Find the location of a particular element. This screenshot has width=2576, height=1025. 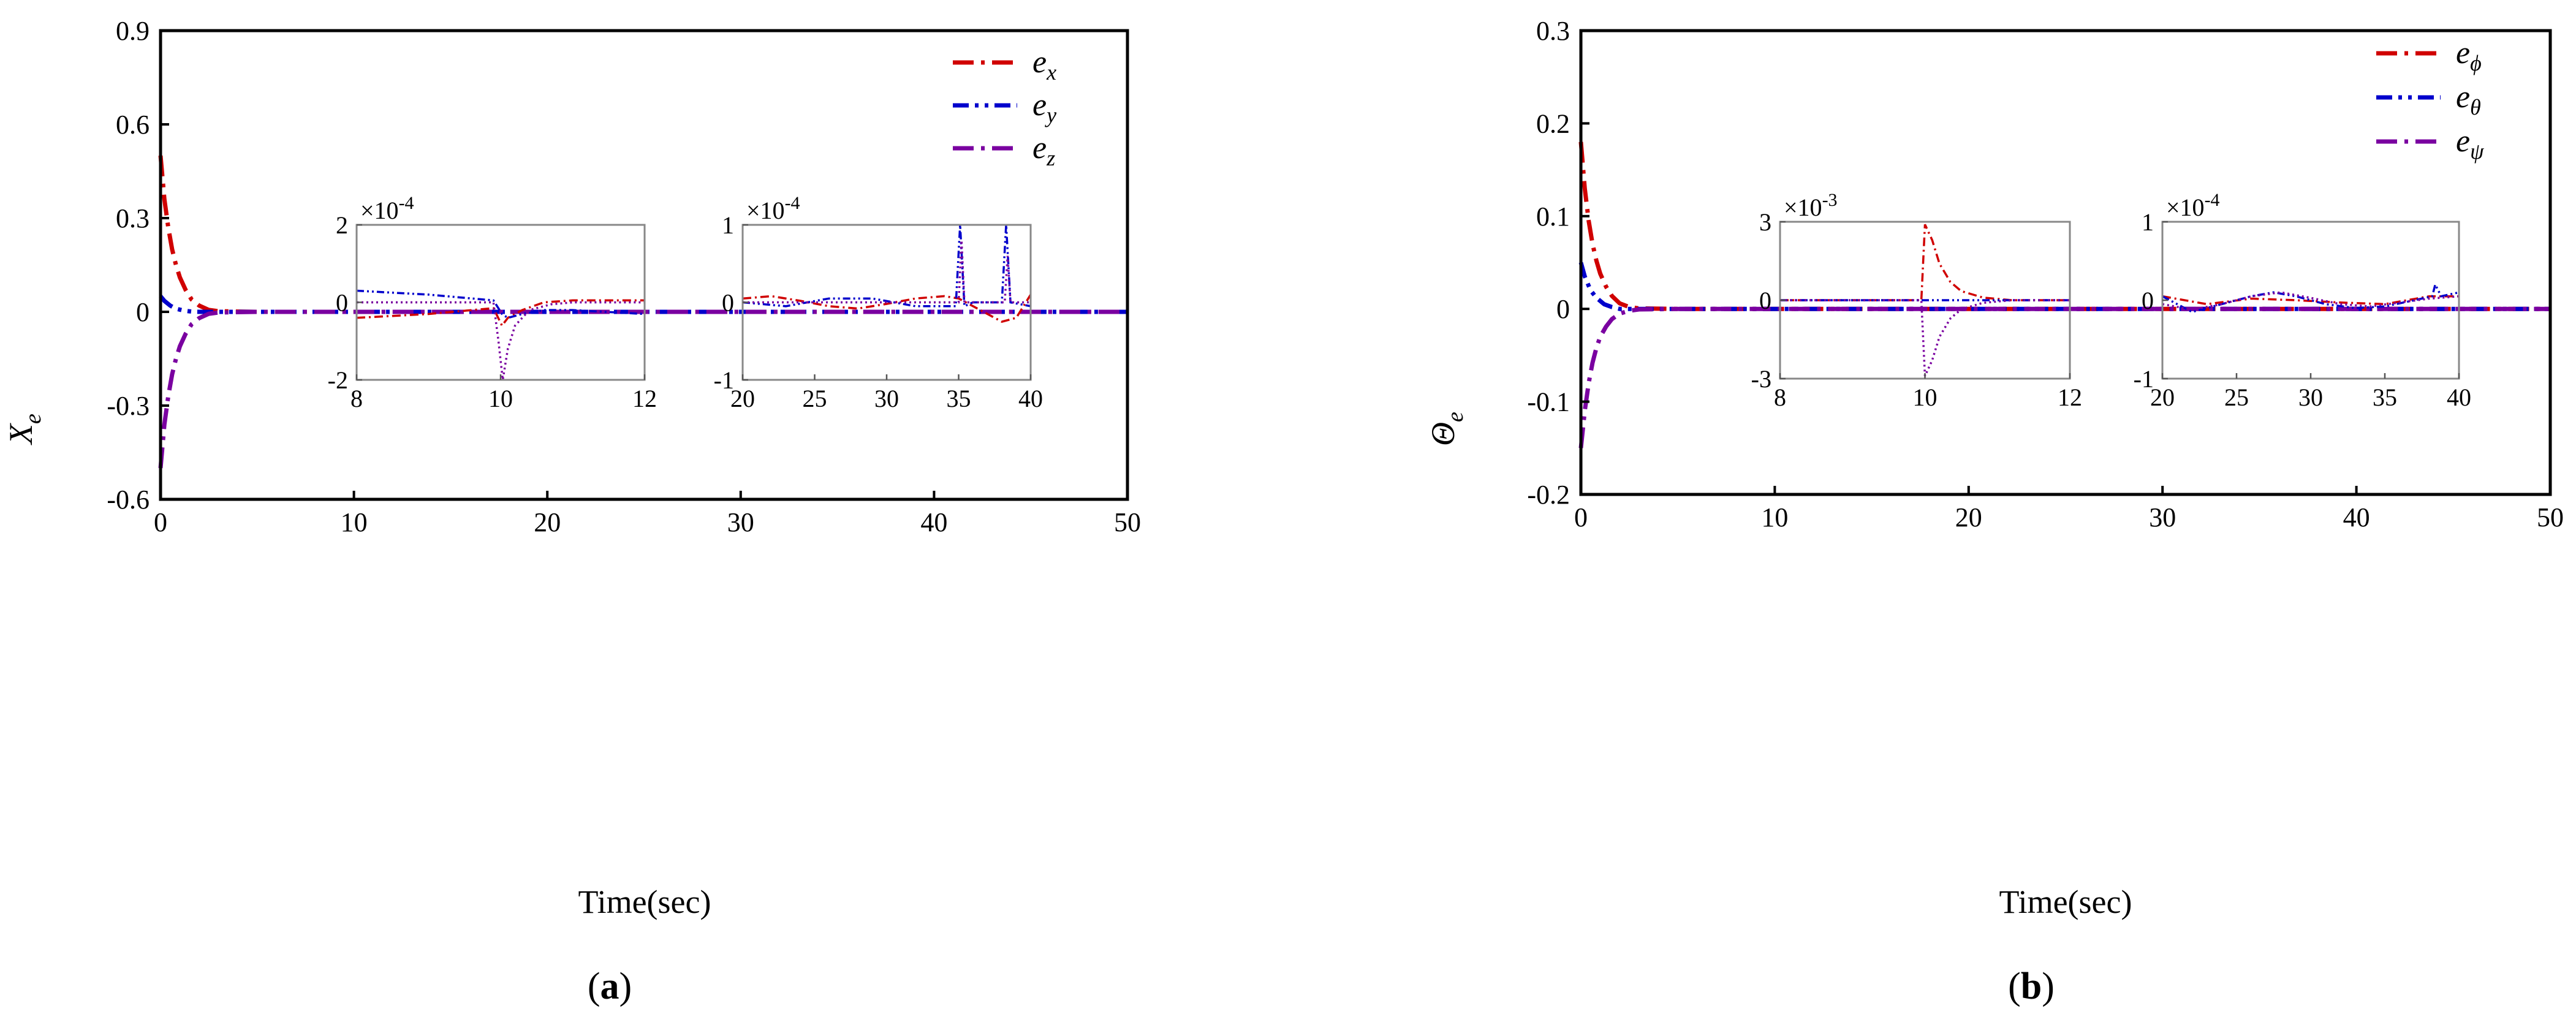

y-tick-label: -0.6 is located at coordinates (128, 500).